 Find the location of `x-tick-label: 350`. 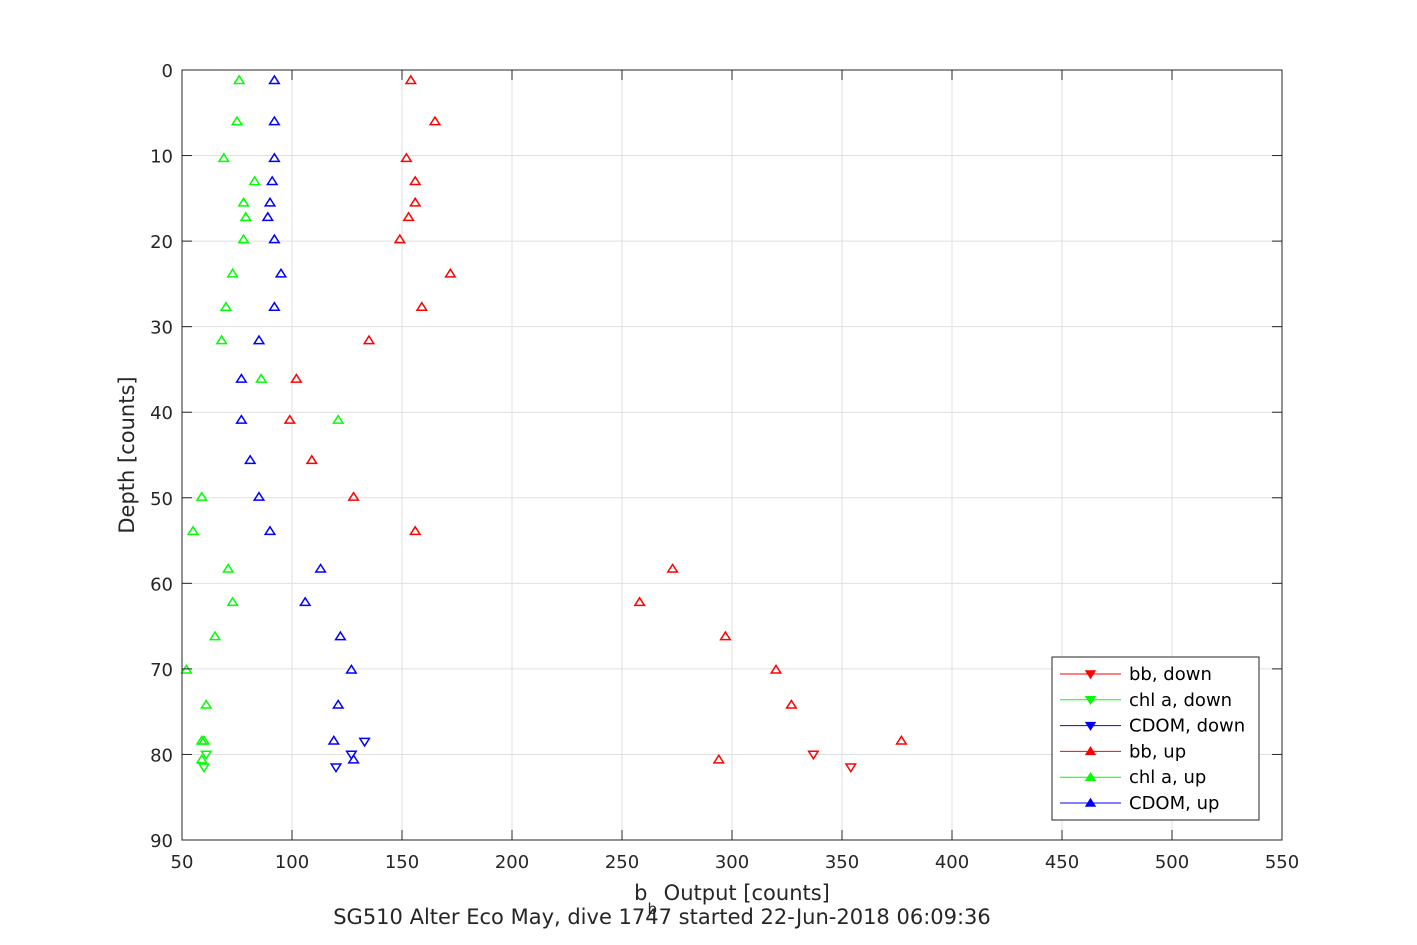

x-tick-label: 350 is located at coordinates (842, 862).